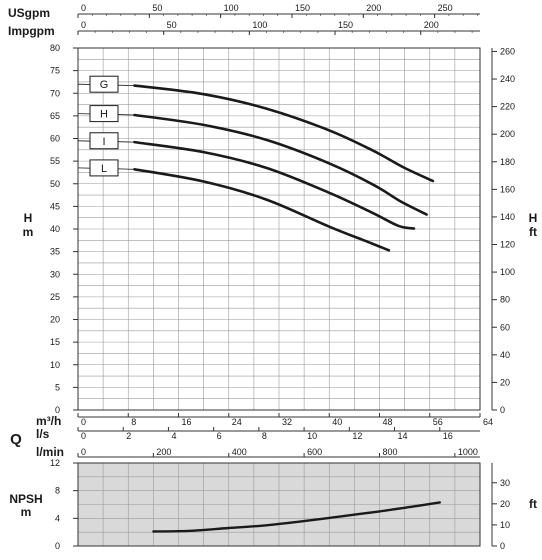  What do you see at coordinates (55, 229) in the screenshot?
I see `y-left-tick-label: 40` at bounding box center [55, 229].